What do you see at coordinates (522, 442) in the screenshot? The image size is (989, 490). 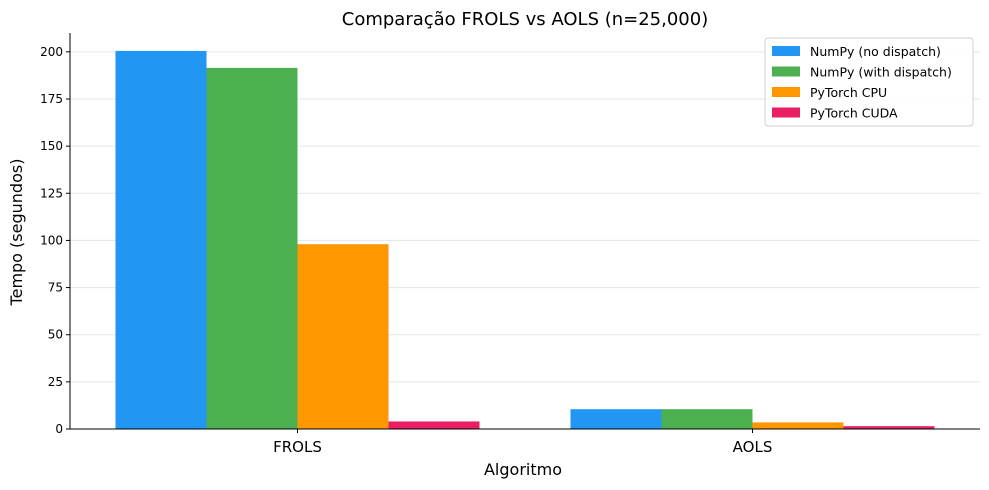 I see `x-ticks: FROLS AOLS` at bounding box center [522, 442].